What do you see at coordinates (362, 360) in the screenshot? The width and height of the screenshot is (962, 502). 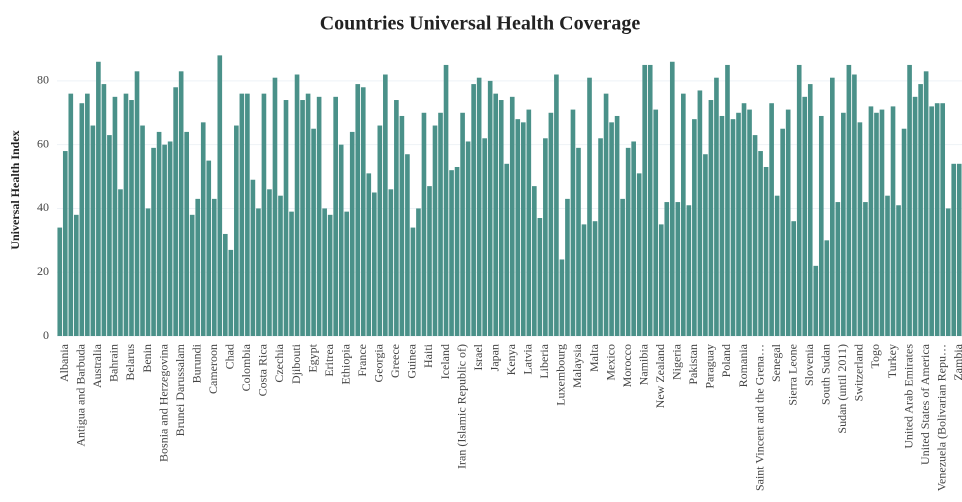 I see `x-tick-label: France` at bounding box center [362, 360].